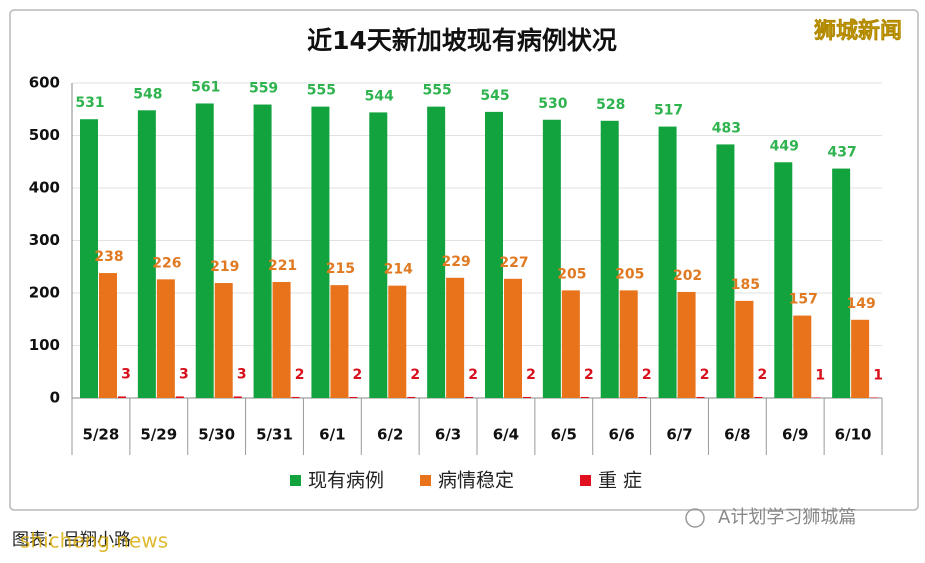 The height and width of the screenshot is (563, 925). I want to click on x-tick-label: 5/29, so click(158, 435).